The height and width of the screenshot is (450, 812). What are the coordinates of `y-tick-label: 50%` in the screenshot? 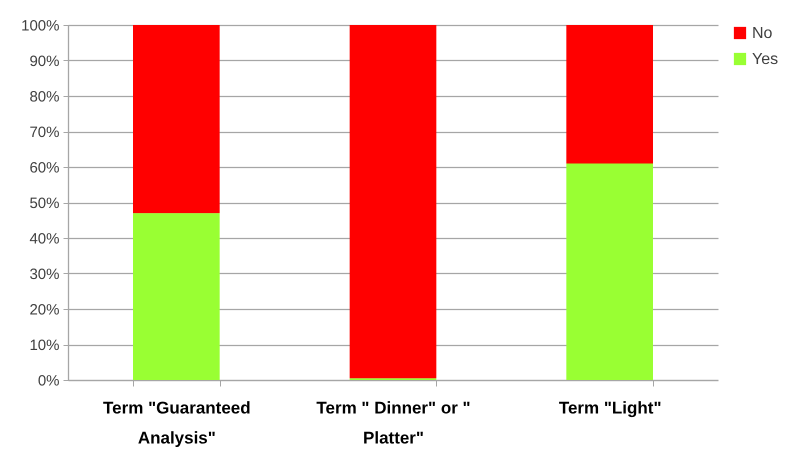 It's located at (44, 203).